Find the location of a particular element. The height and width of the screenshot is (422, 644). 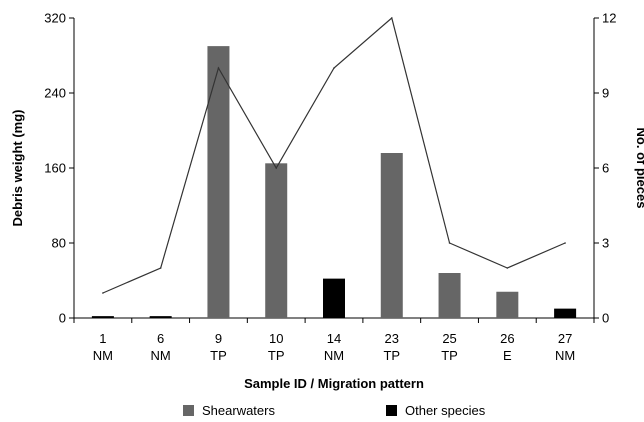

right-tick-label: 6 is located at coordinates (605, 168).